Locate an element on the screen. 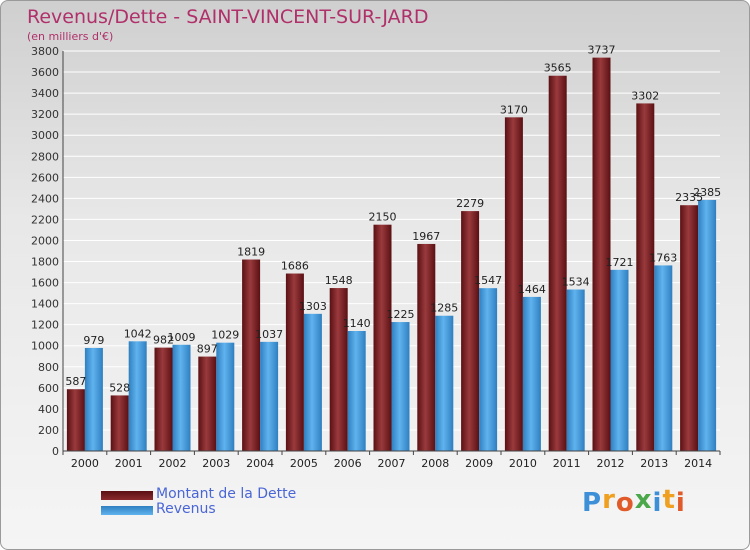  data-label-revenus: 1721 is located at coordinates (620, 262).